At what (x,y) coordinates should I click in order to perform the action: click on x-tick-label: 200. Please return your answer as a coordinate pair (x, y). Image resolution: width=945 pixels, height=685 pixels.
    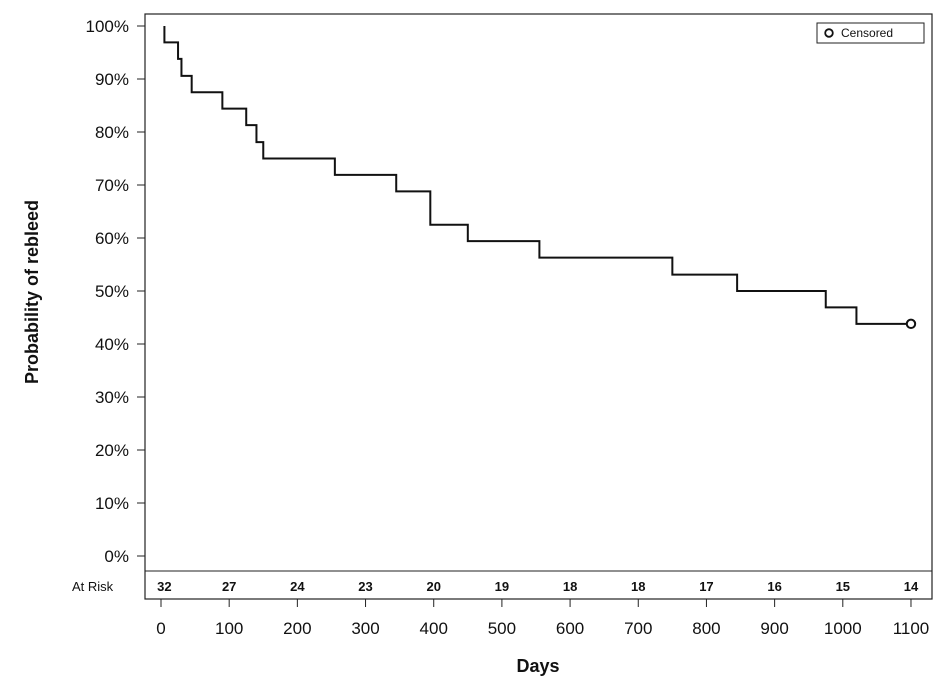
    Looking at the image, I should click on (297, 628).